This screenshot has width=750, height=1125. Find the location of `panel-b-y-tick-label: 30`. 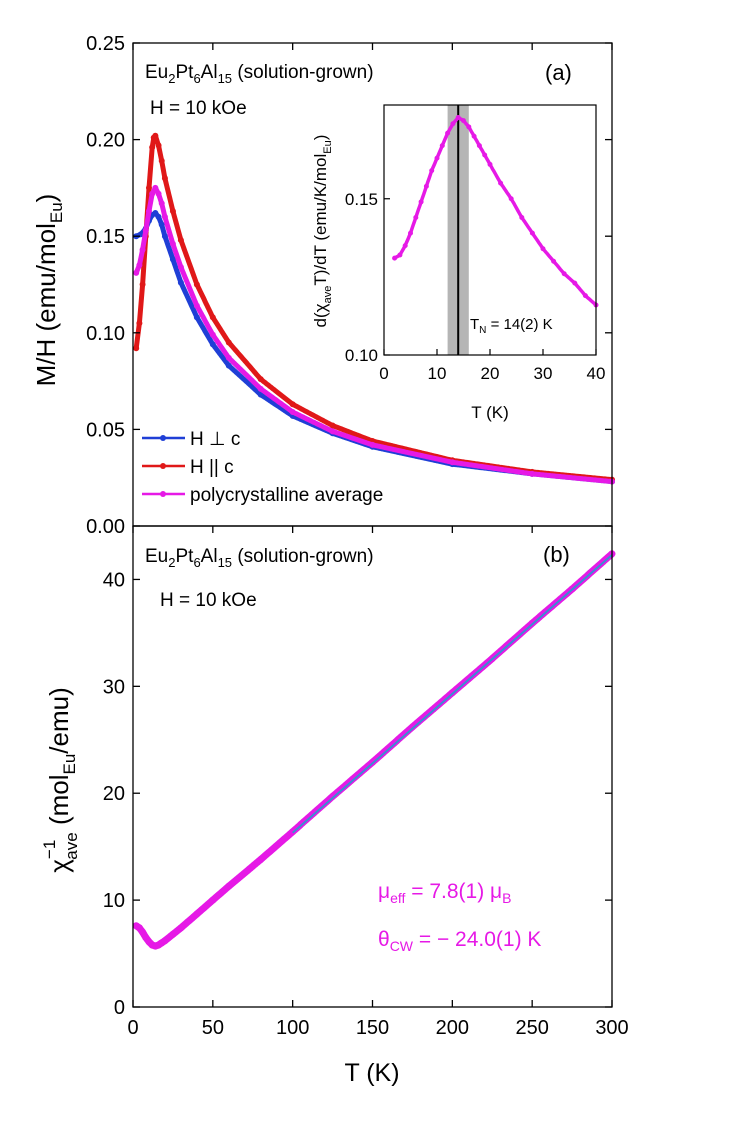

panel-b-y-tick-label: 30 is located at coordinates (114, 687).